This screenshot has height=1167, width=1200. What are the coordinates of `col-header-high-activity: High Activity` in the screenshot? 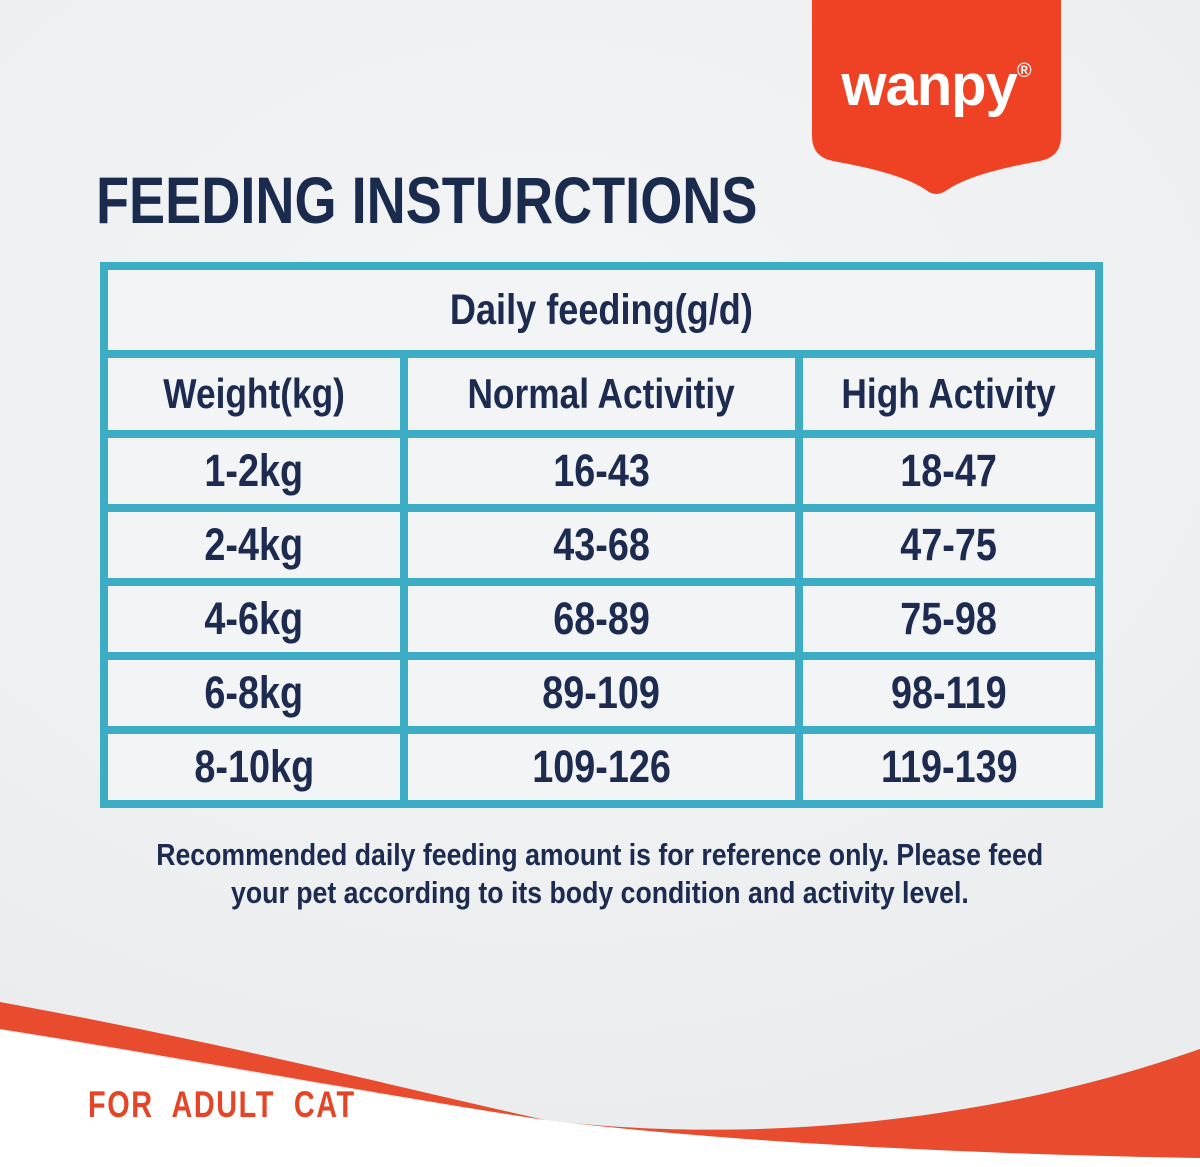 It's located at (949, 394).